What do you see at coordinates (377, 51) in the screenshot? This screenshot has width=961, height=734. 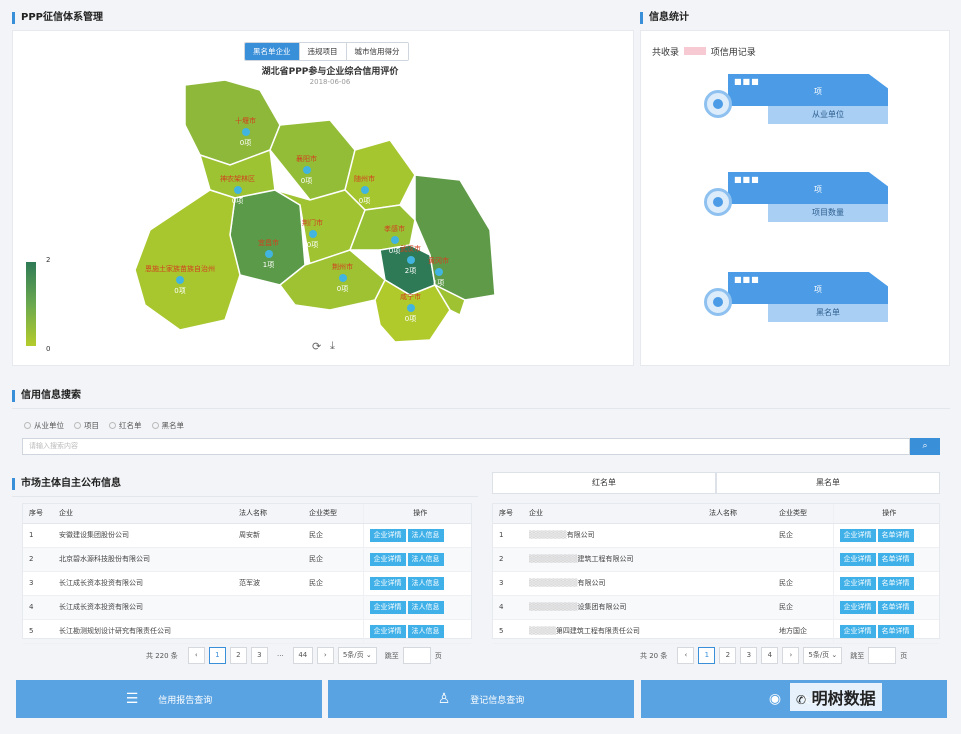 I see `tab-city-credit-score: 城市信用得分` at bounding box center [377, 51].